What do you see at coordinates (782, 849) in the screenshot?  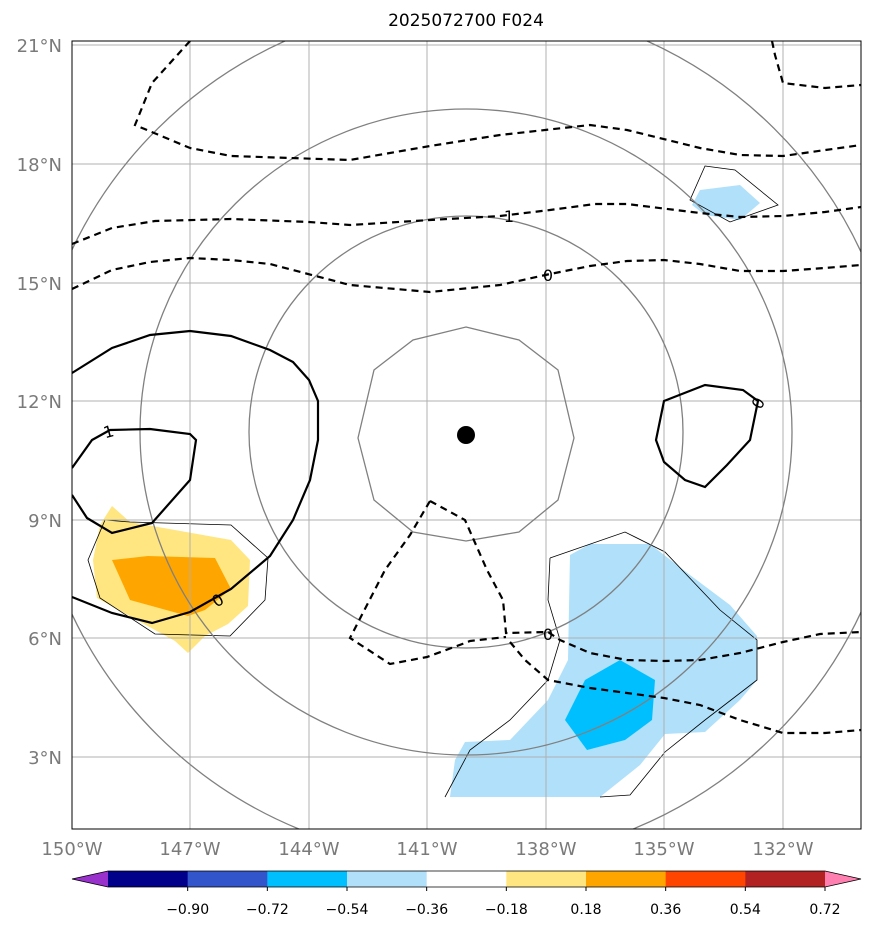 I see `lon-tick-label: 132°W` at bounding box center [782, 849].